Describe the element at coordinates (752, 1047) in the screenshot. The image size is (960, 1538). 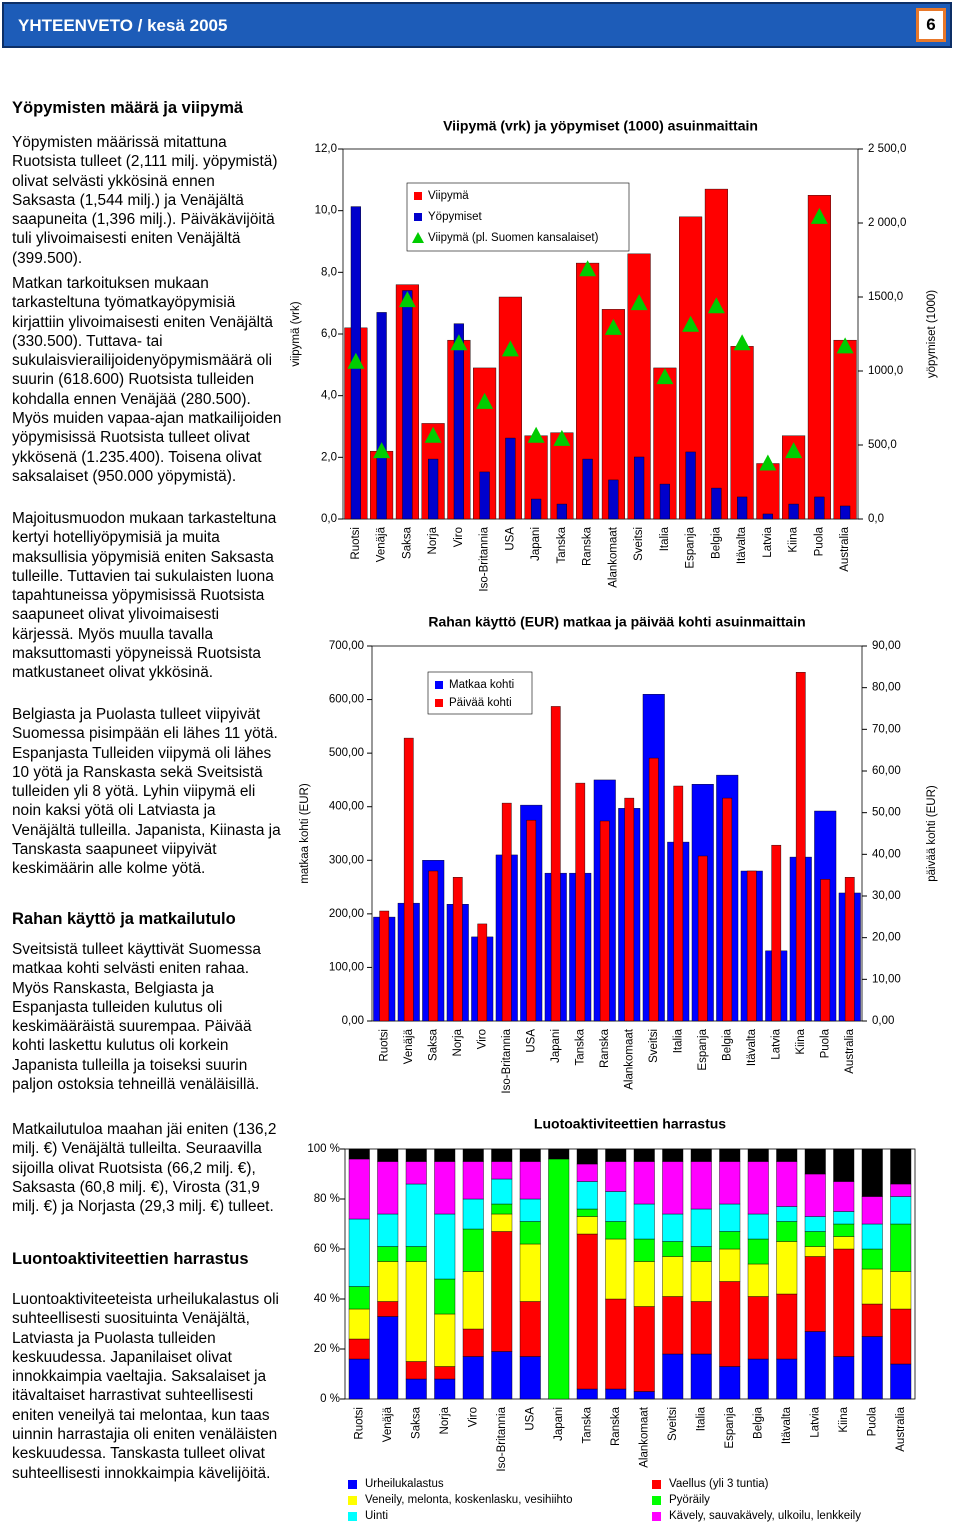
I see `x-tick-label: Itävalta` at that location.